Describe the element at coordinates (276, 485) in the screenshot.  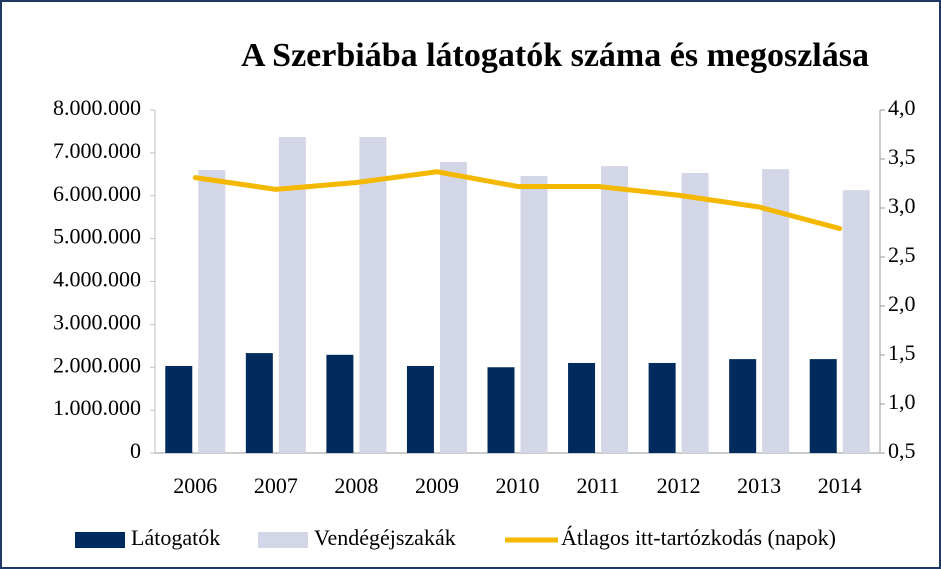
I see `x-tick-label: 2007` at that location.